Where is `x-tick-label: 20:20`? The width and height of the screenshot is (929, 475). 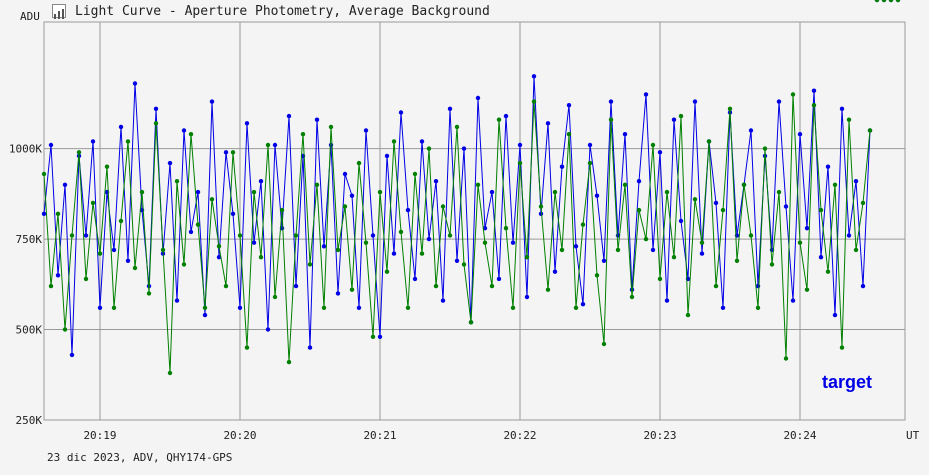 x-tick-label: 20:20 is located at coordinates (239, 435).